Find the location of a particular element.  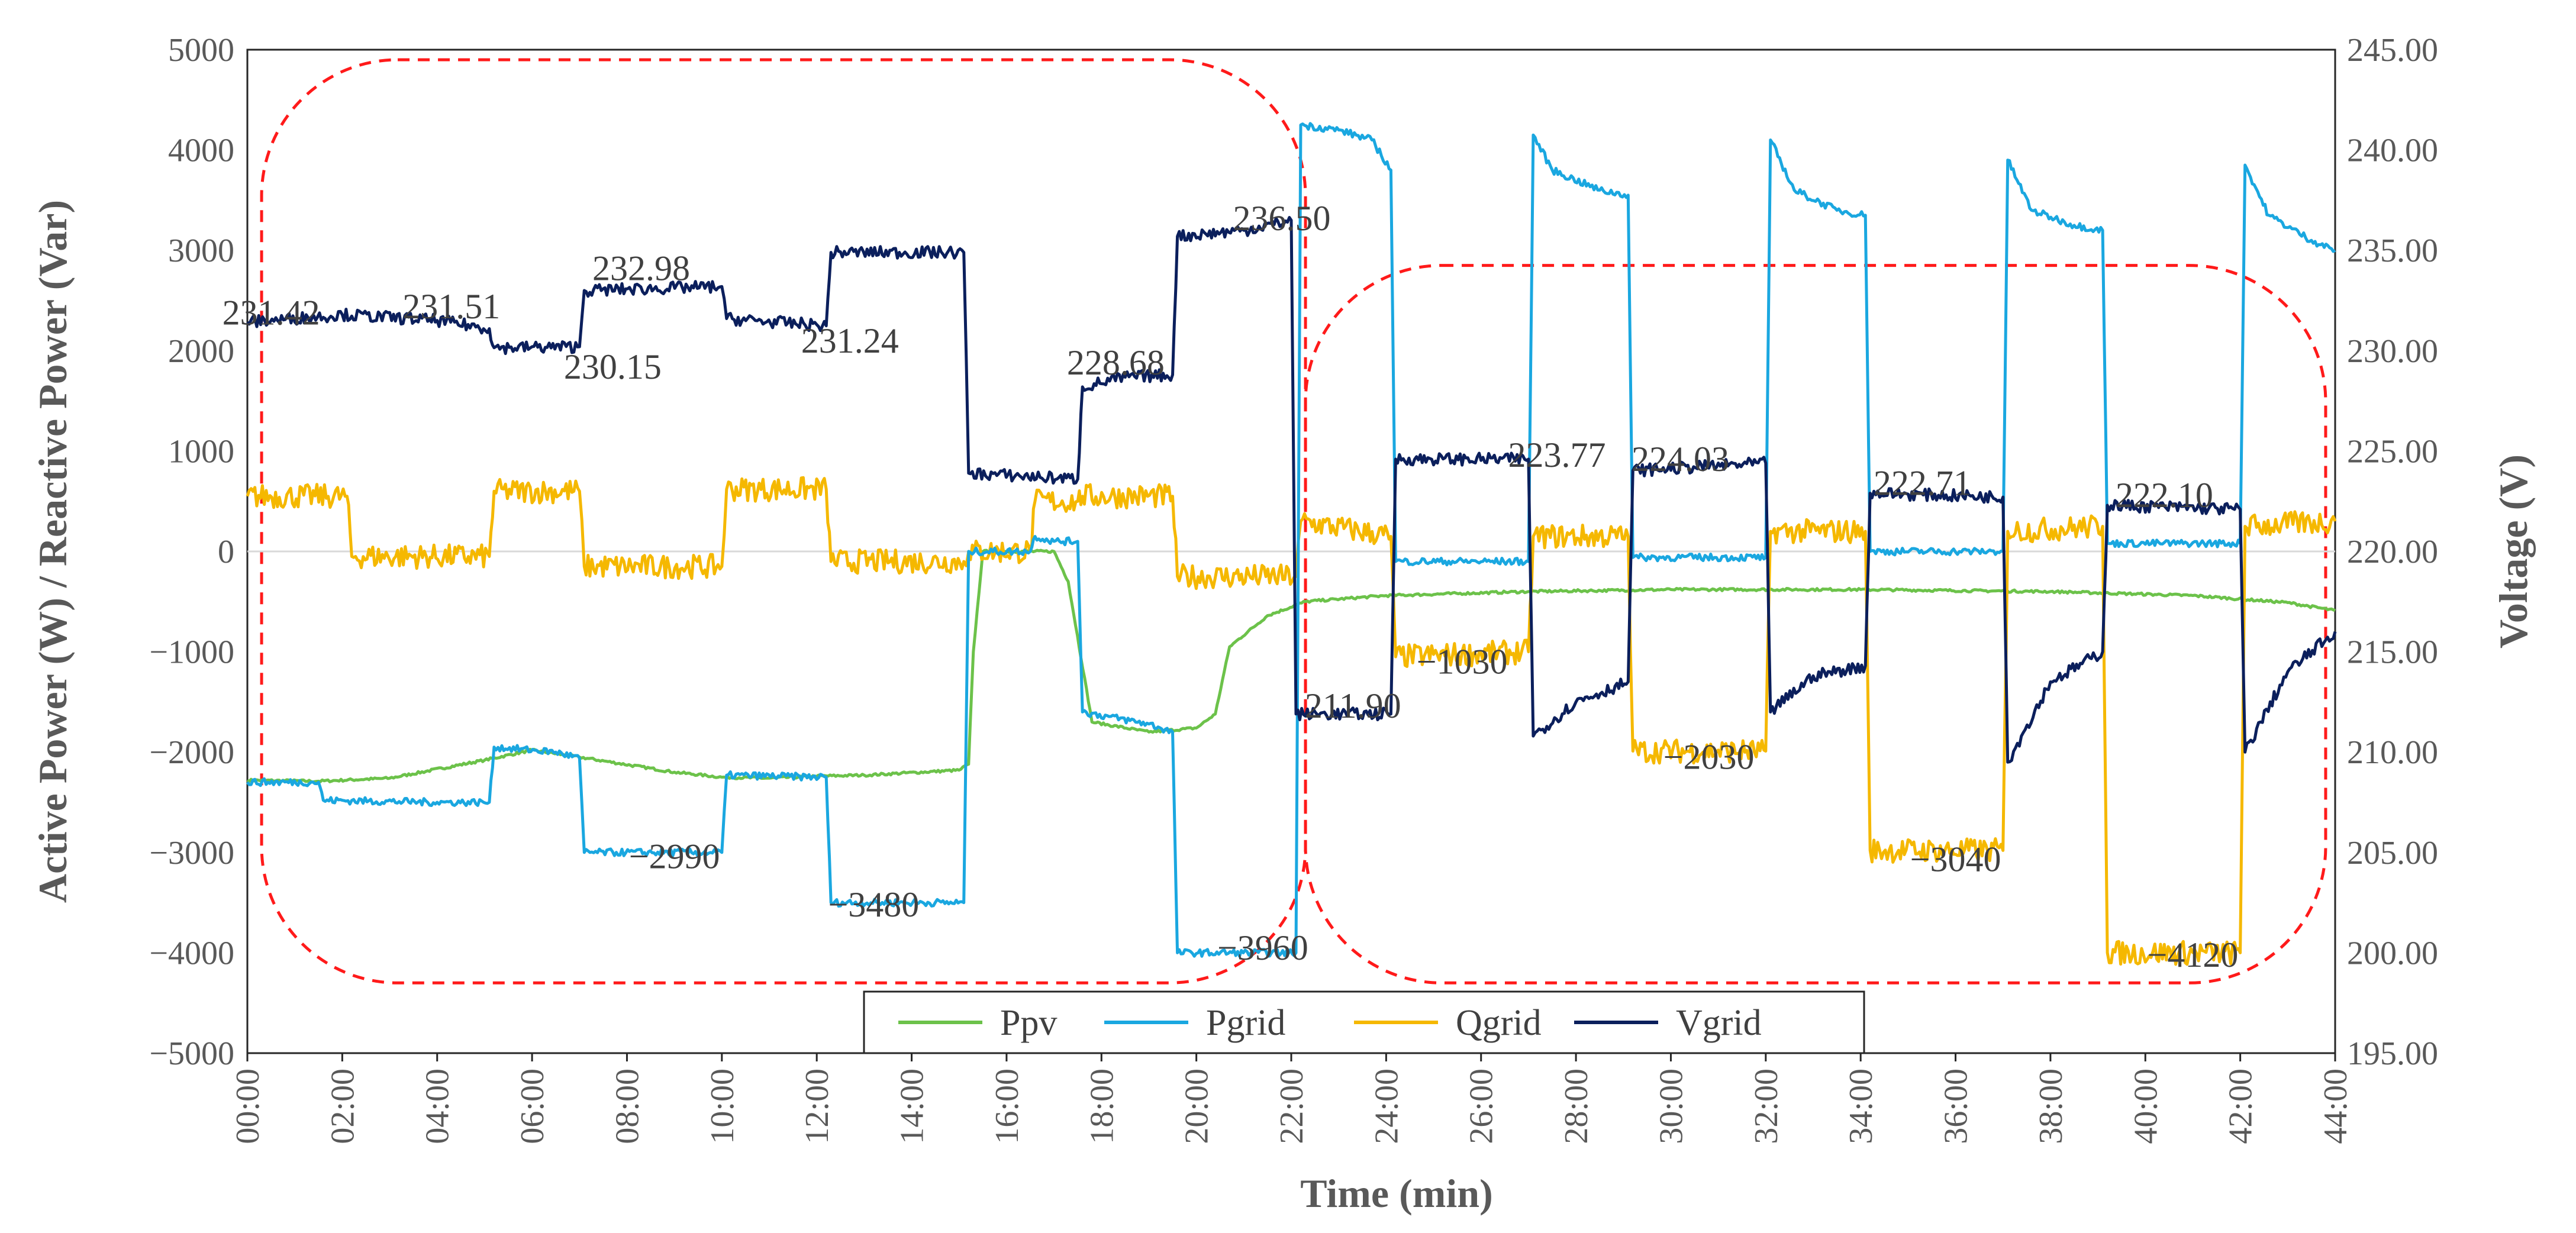

x-tick-label: 18:00 is located at coordinates (1102, 1107).